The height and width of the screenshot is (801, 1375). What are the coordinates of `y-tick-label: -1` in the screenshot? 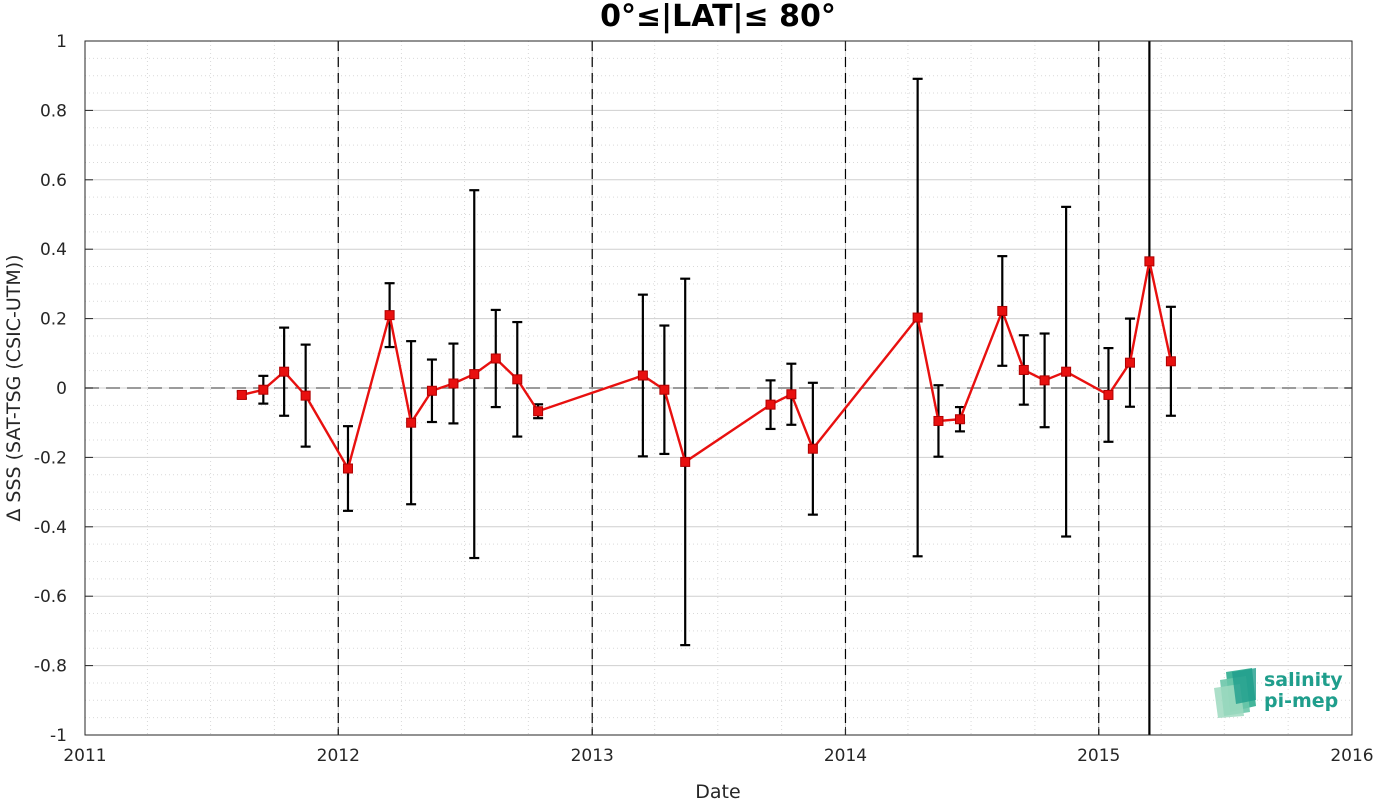 It's located at (58, 736).